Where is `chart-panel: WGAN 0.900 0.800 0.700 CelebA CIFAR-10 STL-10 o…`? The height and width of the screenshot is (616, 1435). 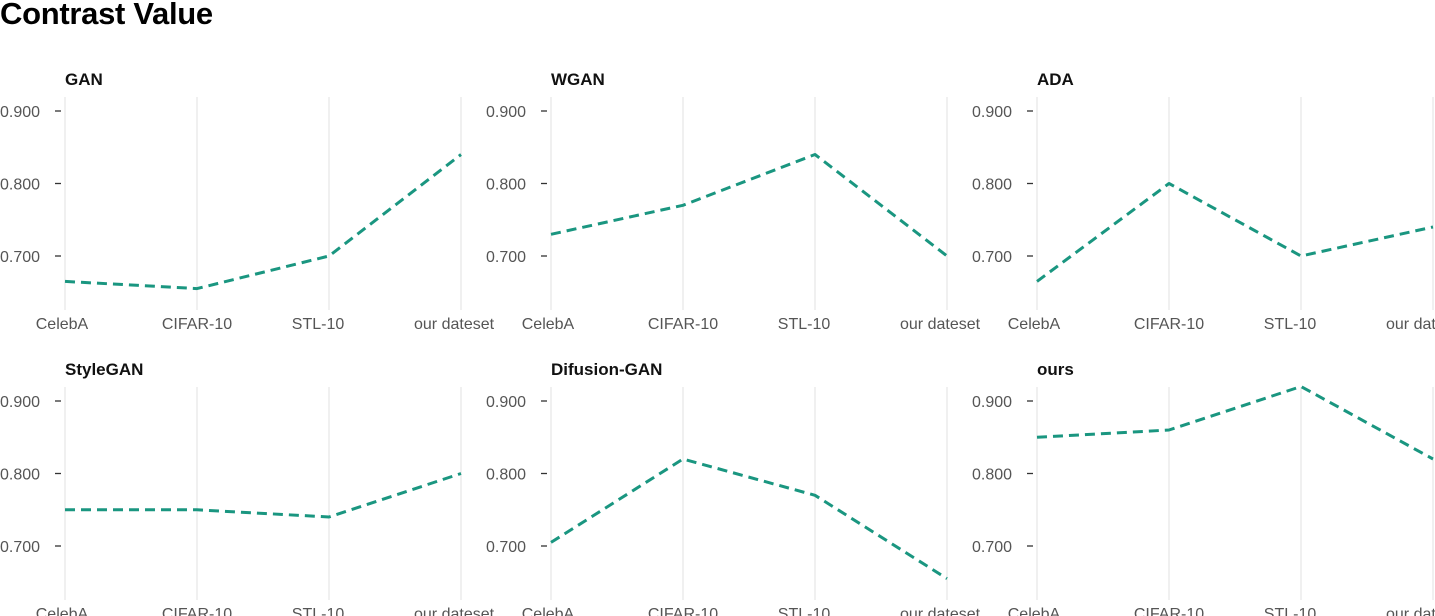
chart-panel: WGAN 0.900 0.800 0.700 CelebA CIFAR-10 STL-10 o… is located at coordinates (733, 201).